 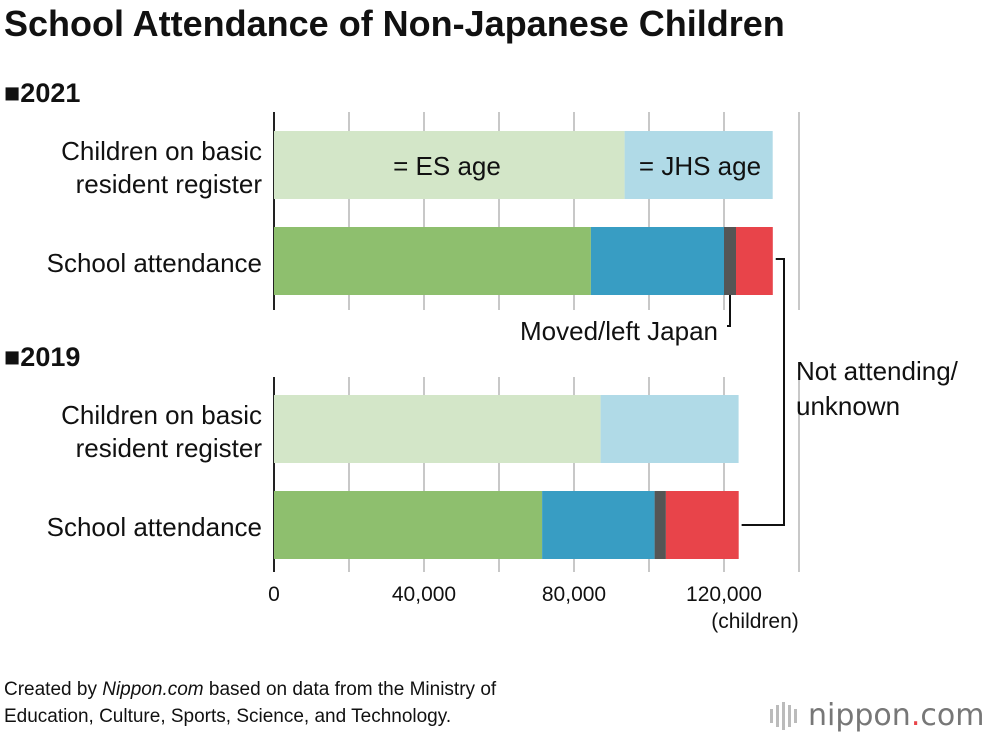 I want to click on bar-segment-2021-attendance-jhs-attending, so click(x=657, y=261).